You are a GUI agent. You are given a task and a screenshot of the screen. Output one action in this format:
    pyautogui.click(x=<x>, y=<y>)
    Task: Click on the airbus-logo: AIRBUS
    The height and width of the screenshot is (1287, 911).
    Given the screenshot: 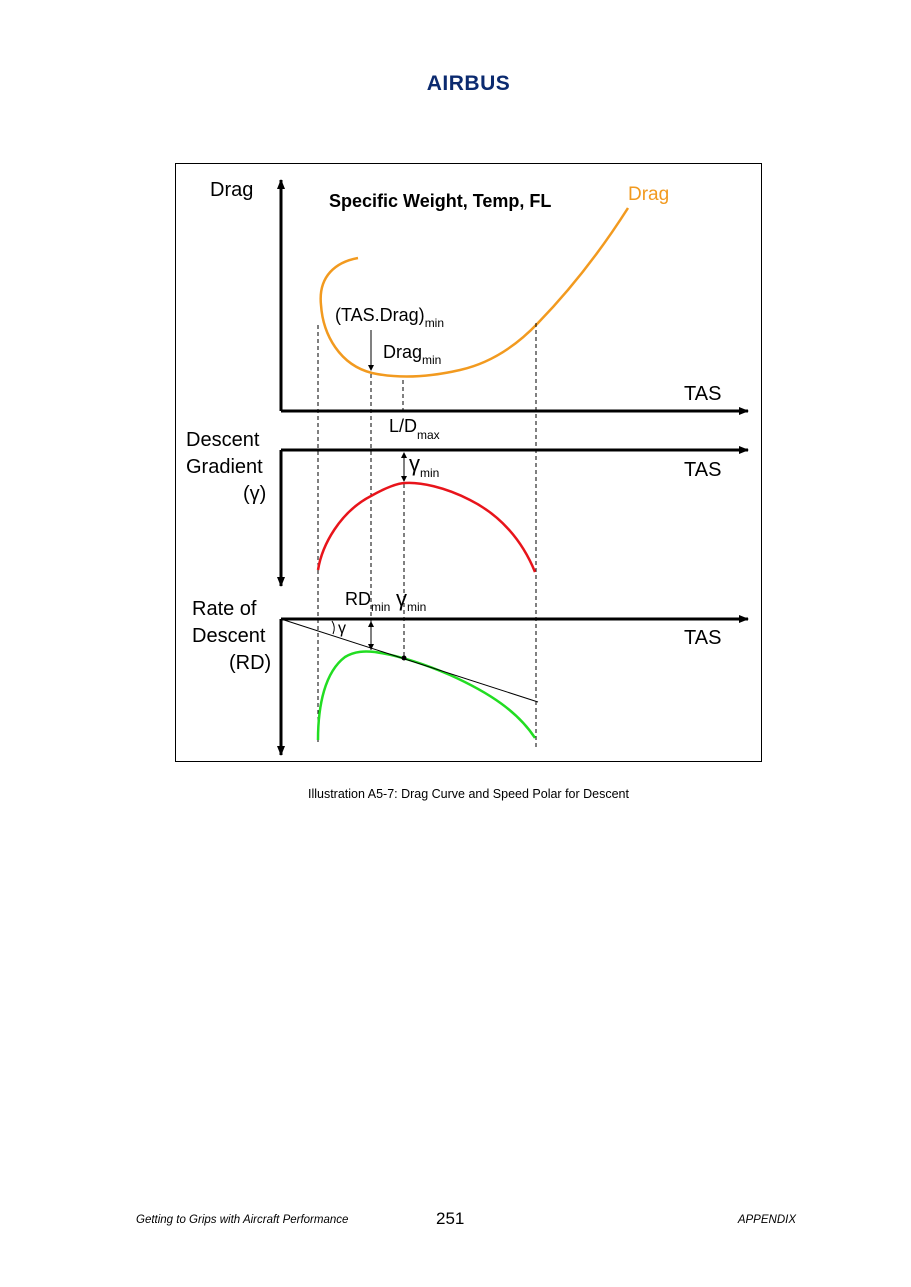 What is the action you would take?
    pyautogui.click(x=468, y=83)
    